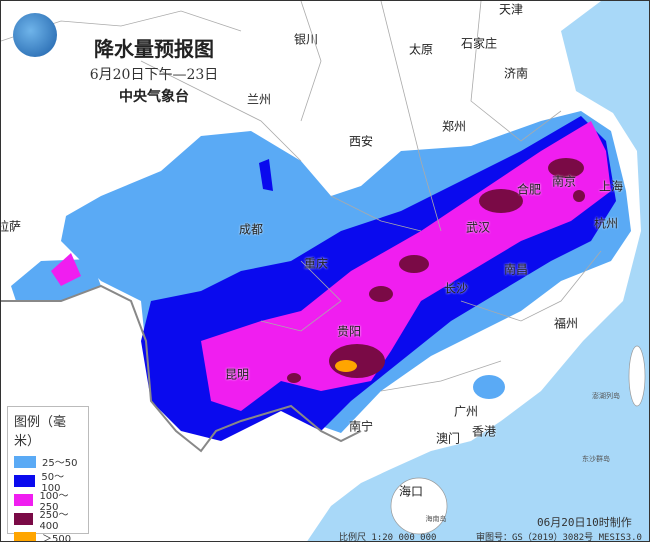  Describe the element at coordinates (251, 229) in the screenshot. I see `city-label: 成都` at that location.